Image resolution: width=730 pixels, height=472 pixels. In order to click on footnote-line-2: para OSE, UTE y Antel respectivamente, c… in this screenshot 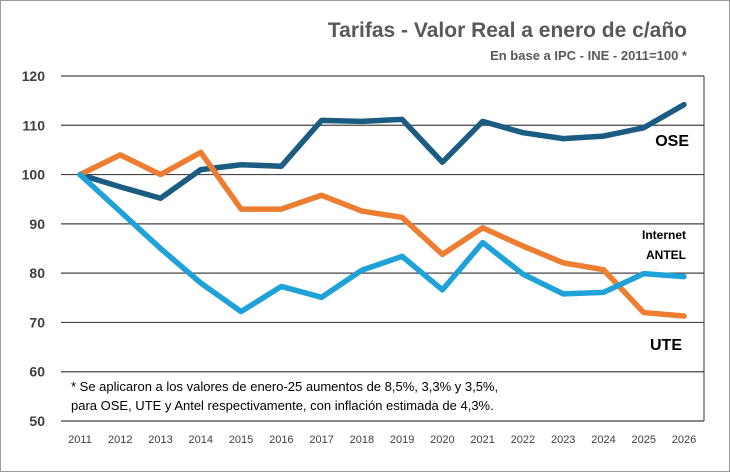, I will do `click(282, 405)`.